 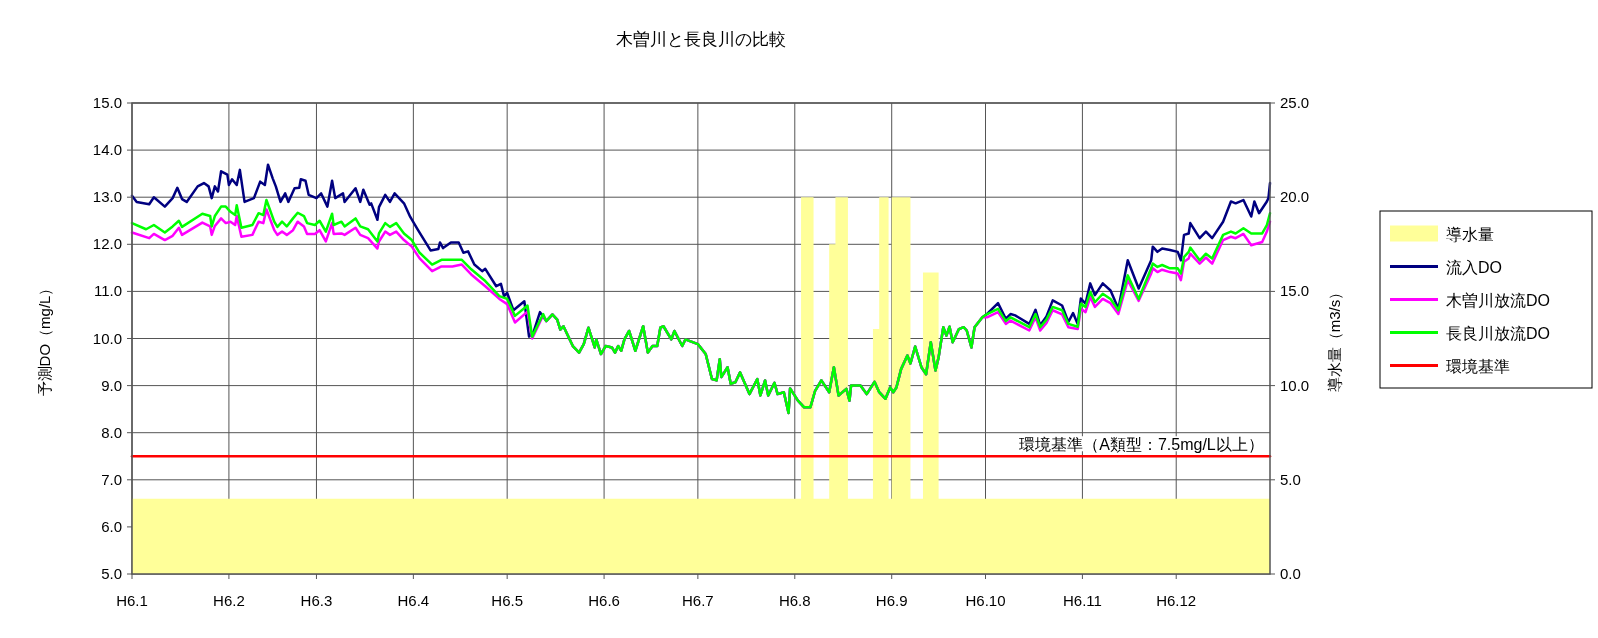 What do you see at coordinates (44, 338) in the screenshot?
I see `y-axis-title: 予測DO（mg/L）` at bounding box center [44, 338].